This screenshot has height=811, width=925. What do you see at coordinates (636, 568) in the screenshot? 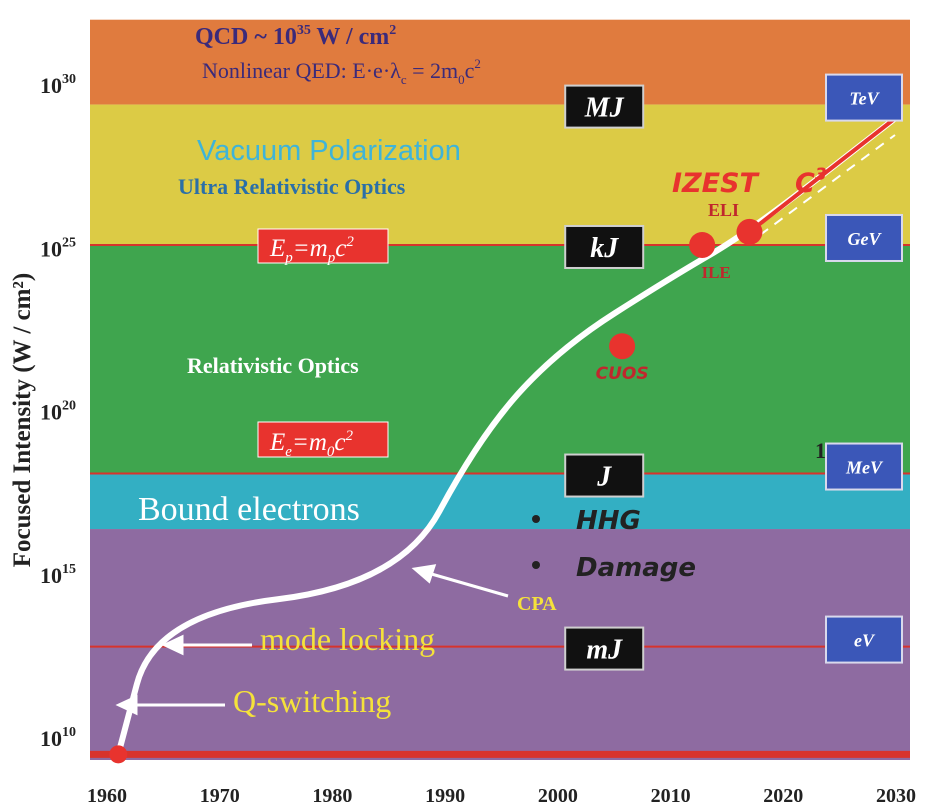
I see `damage-label: Damage` at bounding box center [636, 568].